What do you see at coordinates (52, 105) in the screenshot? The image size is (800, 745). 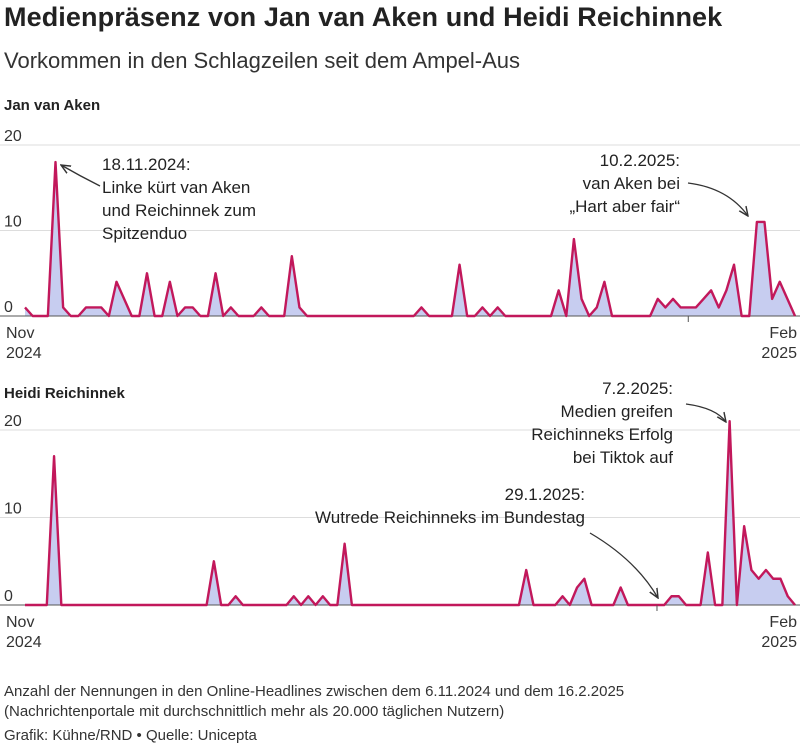 I see `panel-title: Jan van Aken` at bounding box center [52, 105].